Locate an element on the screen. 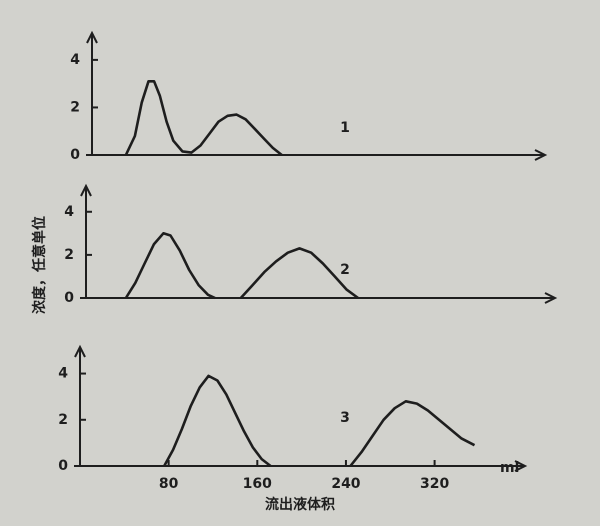  panel-label: 3 is located at coordinates (345, 418).